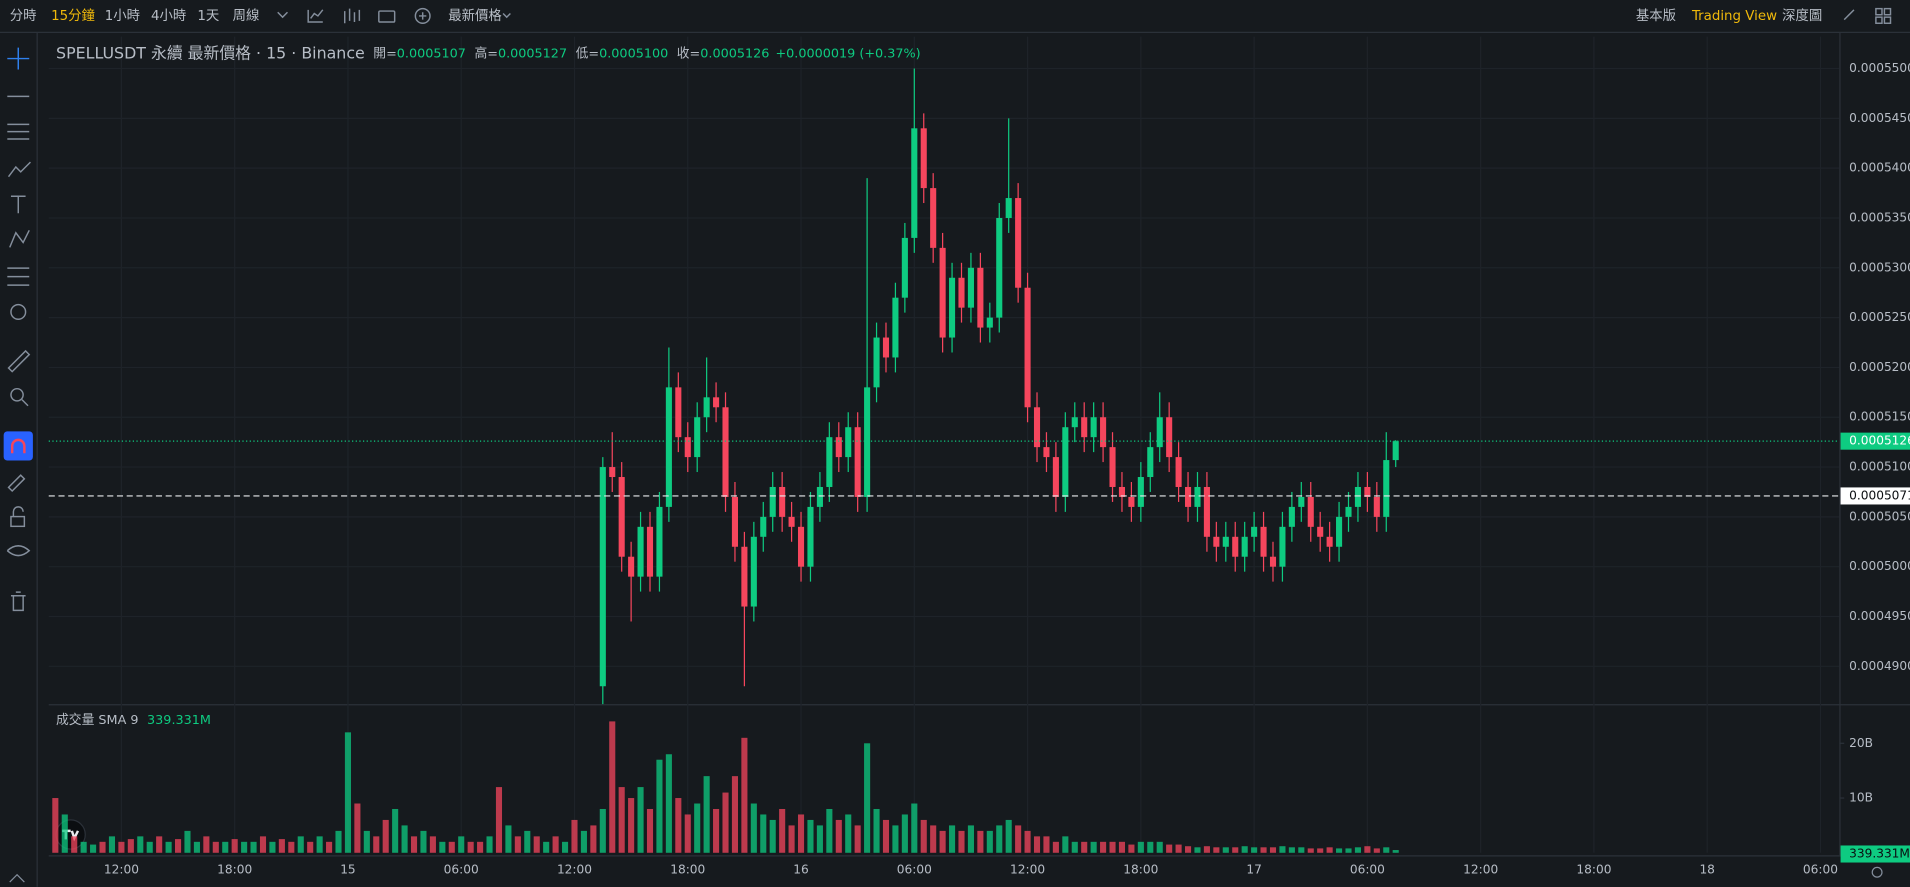  What do you see at coordinates (25, 403) in the screenshot?
I see `zoom-handle` at bounding box center [25, 403].